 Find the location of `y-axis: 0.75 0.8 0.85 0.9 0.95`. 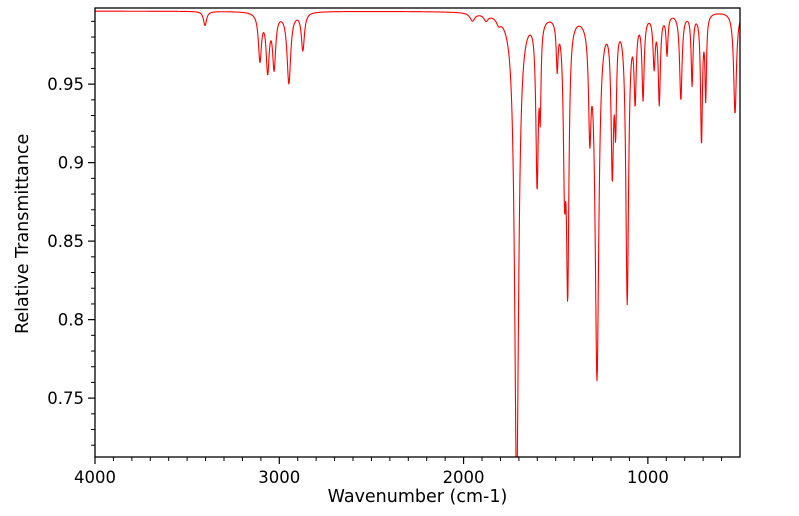

y-axis: 0.75 0.8 0.85 0.9 0.95 is located at coordinates (71, 233).